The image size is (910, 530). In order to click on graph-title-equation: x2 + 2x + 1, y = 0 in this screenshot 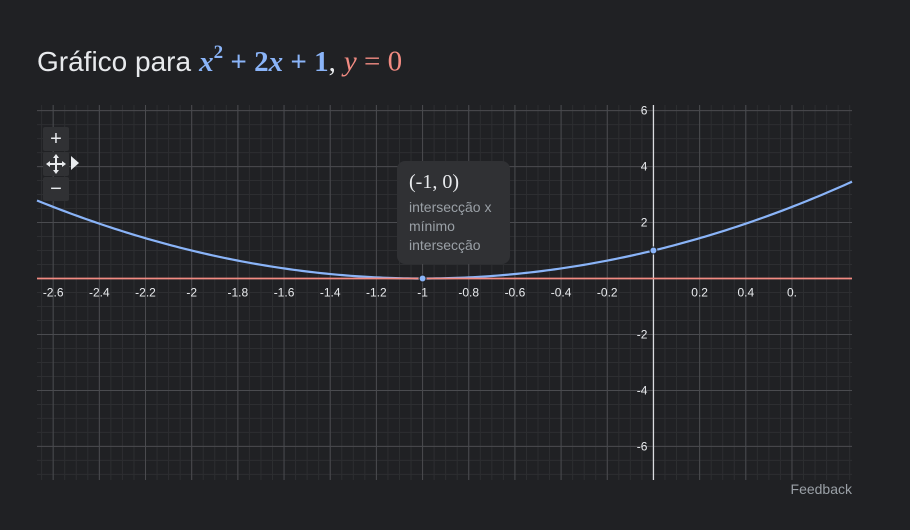, I will do `click(301, 60)`.